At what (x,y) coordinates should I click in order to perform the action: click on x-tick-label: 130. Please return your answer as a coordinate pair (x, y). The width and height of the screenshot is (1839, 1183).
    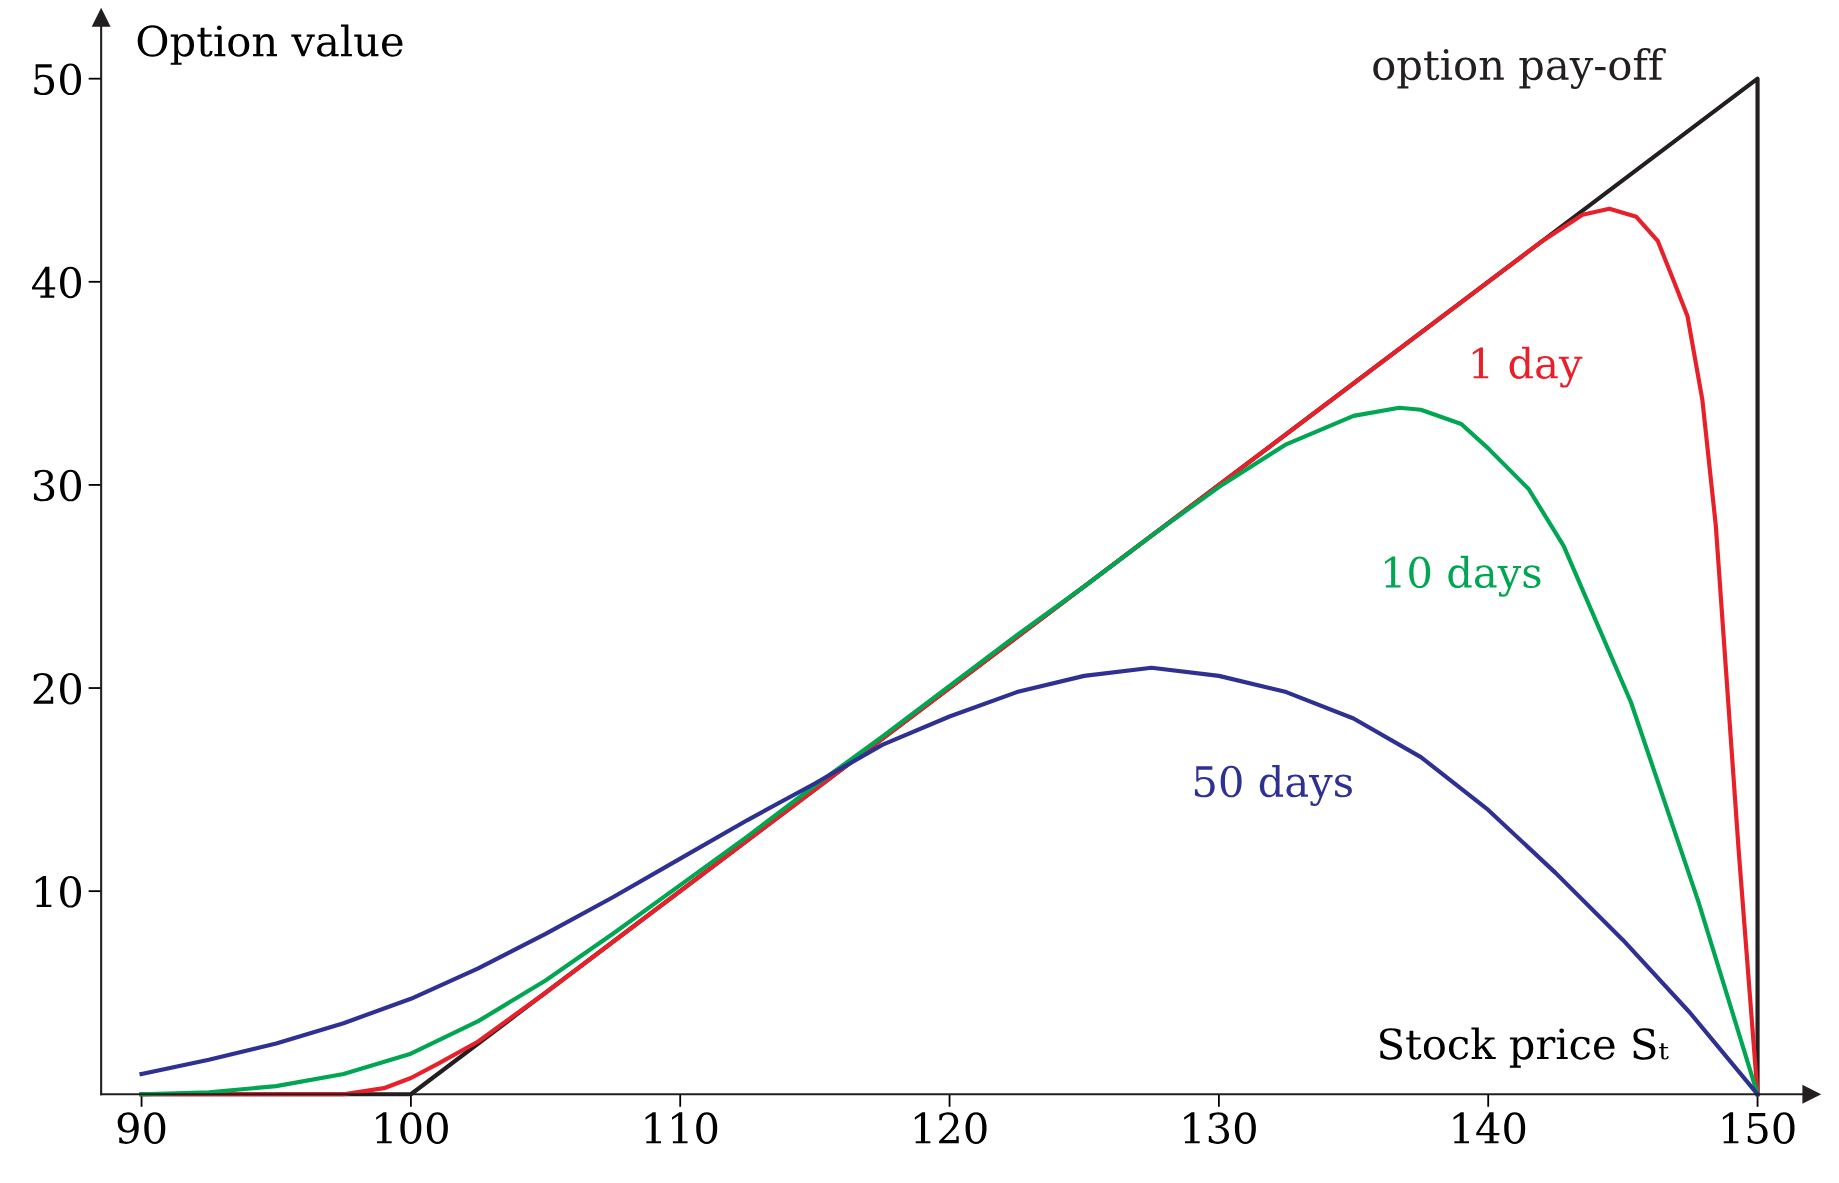
    Looking at the image, I should click on (1220, 1128).